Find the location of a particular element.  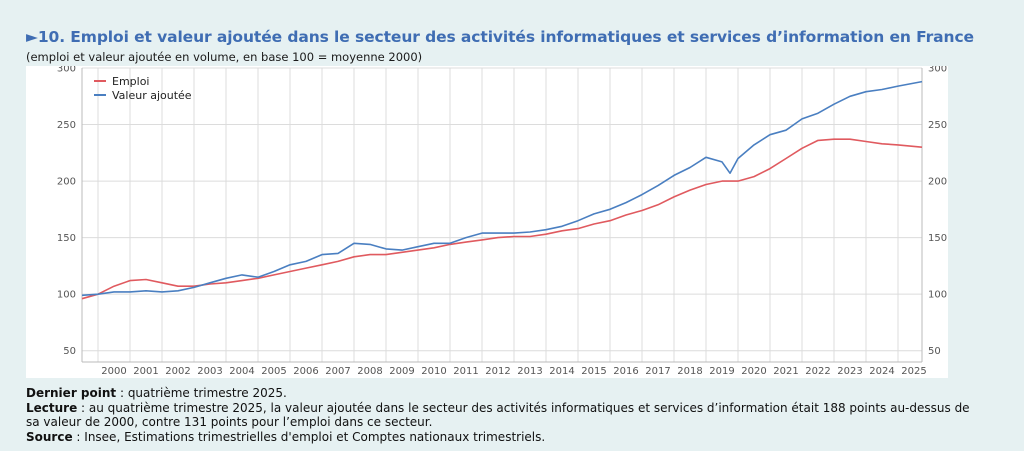

x-tick-label: 2007 is located at coordinates (337, 371).